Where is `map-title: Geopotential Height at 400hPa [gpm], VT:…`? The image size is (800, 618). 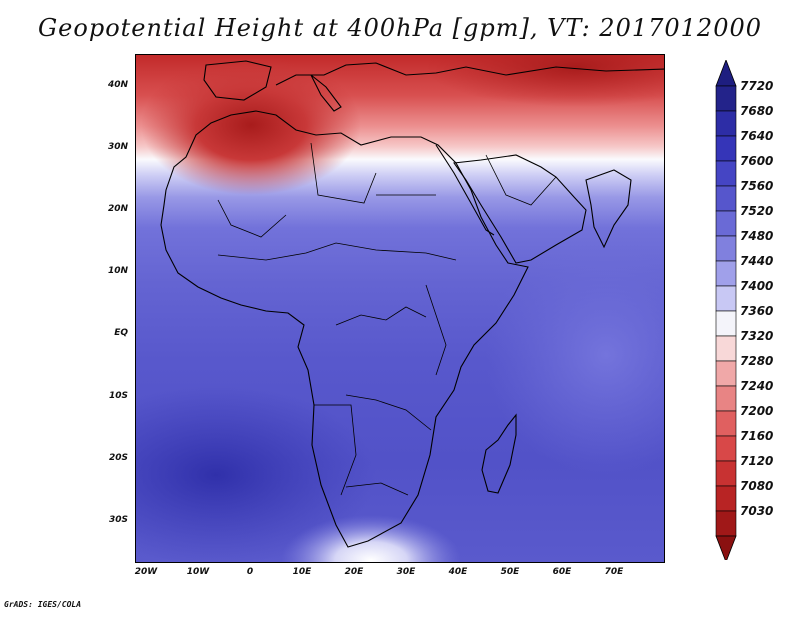
map-title: Geopotential Height at 400hPa [gpm], VT:… is located at coordinates (400, 28).